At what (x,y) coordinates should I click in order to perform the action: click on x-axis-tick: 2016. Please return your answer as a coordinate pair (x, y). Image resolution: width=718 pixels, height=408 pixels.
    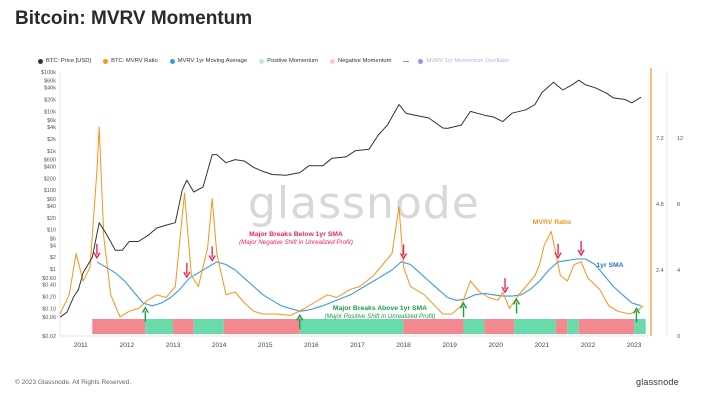
    Looking at the image, I should click on (311, 345).